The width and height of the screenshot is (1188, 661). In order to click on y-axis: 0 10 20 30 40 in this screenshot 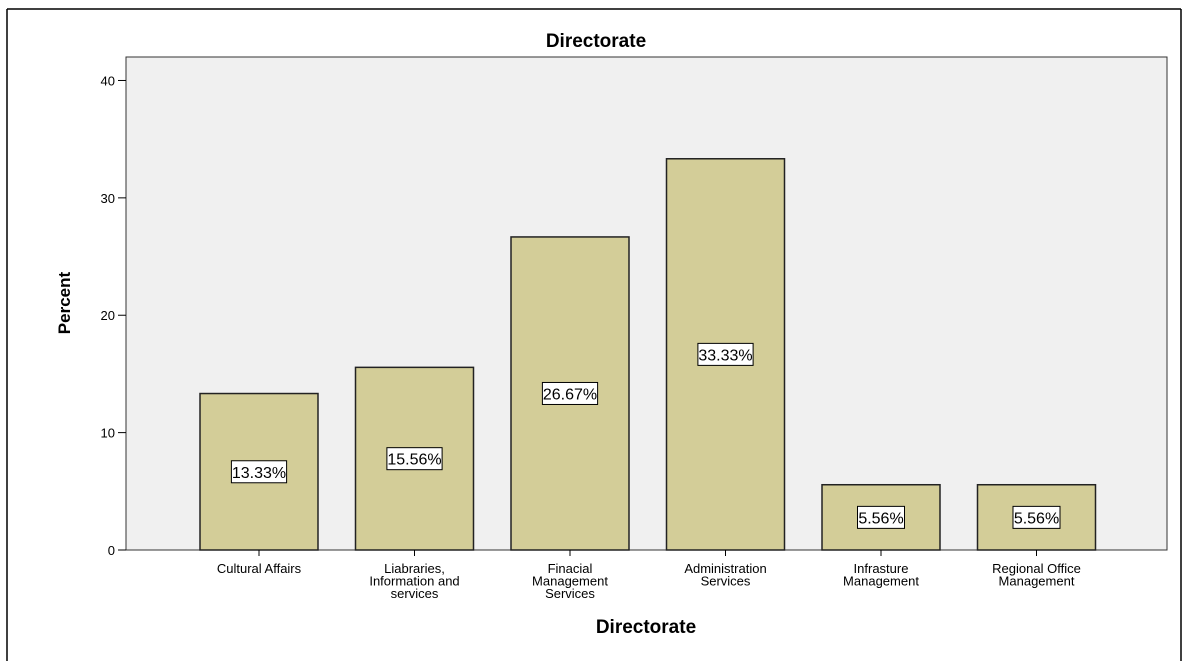, I will do `click(113, 315)`.